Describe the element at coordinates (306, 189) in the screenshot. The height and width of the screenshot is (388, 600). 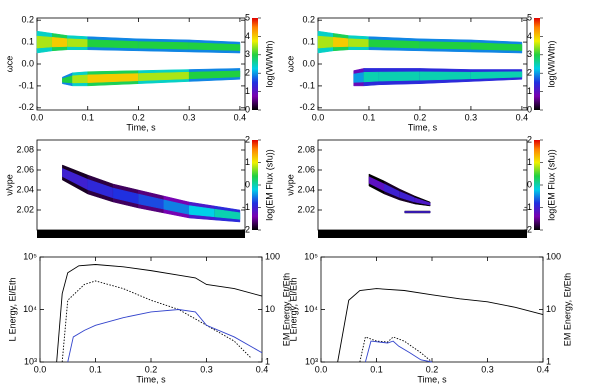
I see `y-tick-label: 2.04` at that location.